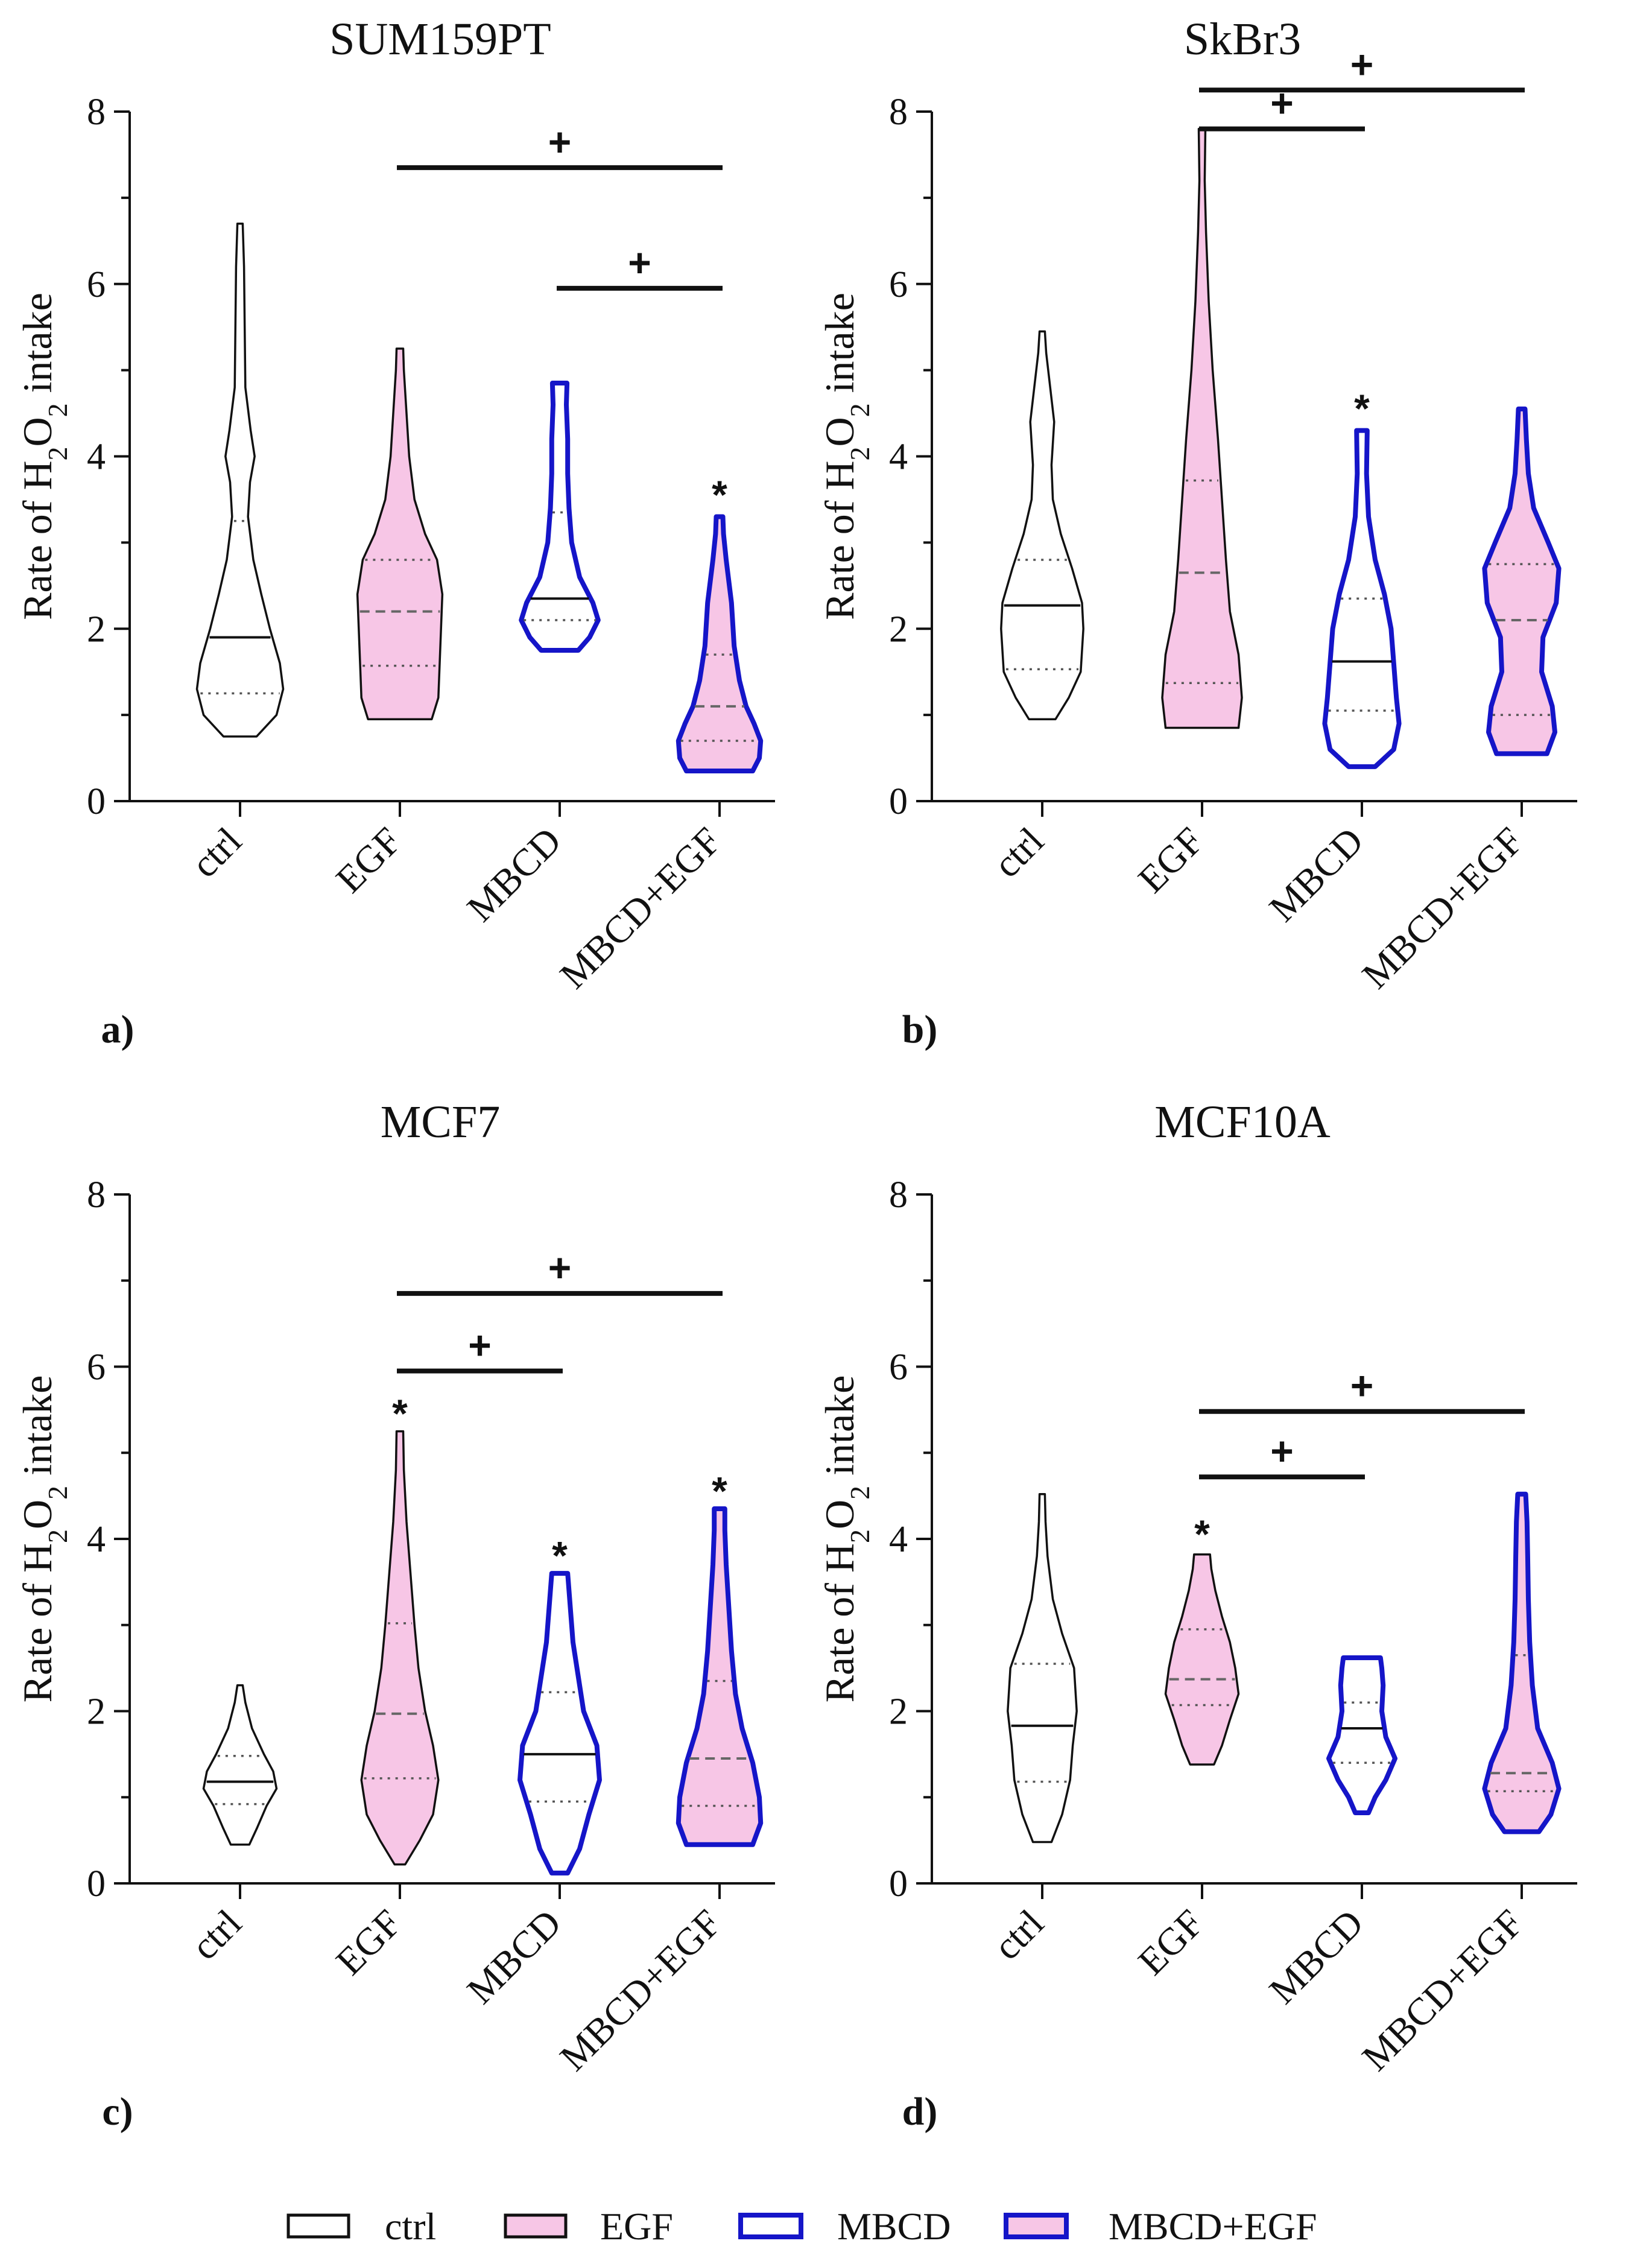  What do you see at coordinates (440, 39) in the screenshot?
I see `panel-title: SUM159PT` at bounding box center [440, 39].